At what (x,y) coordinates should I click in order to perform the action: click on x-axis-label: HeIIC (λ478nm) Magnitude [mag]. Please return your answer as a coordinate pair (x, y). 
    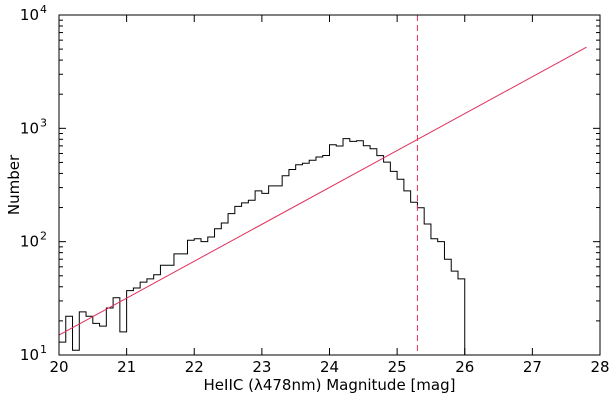
    Looking at the image, I should click on (330, 385).